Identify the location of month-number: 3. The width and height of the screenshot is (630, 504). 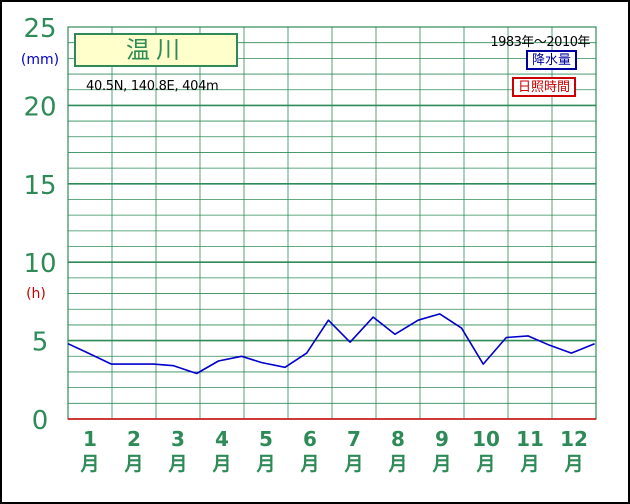
(178, 439).